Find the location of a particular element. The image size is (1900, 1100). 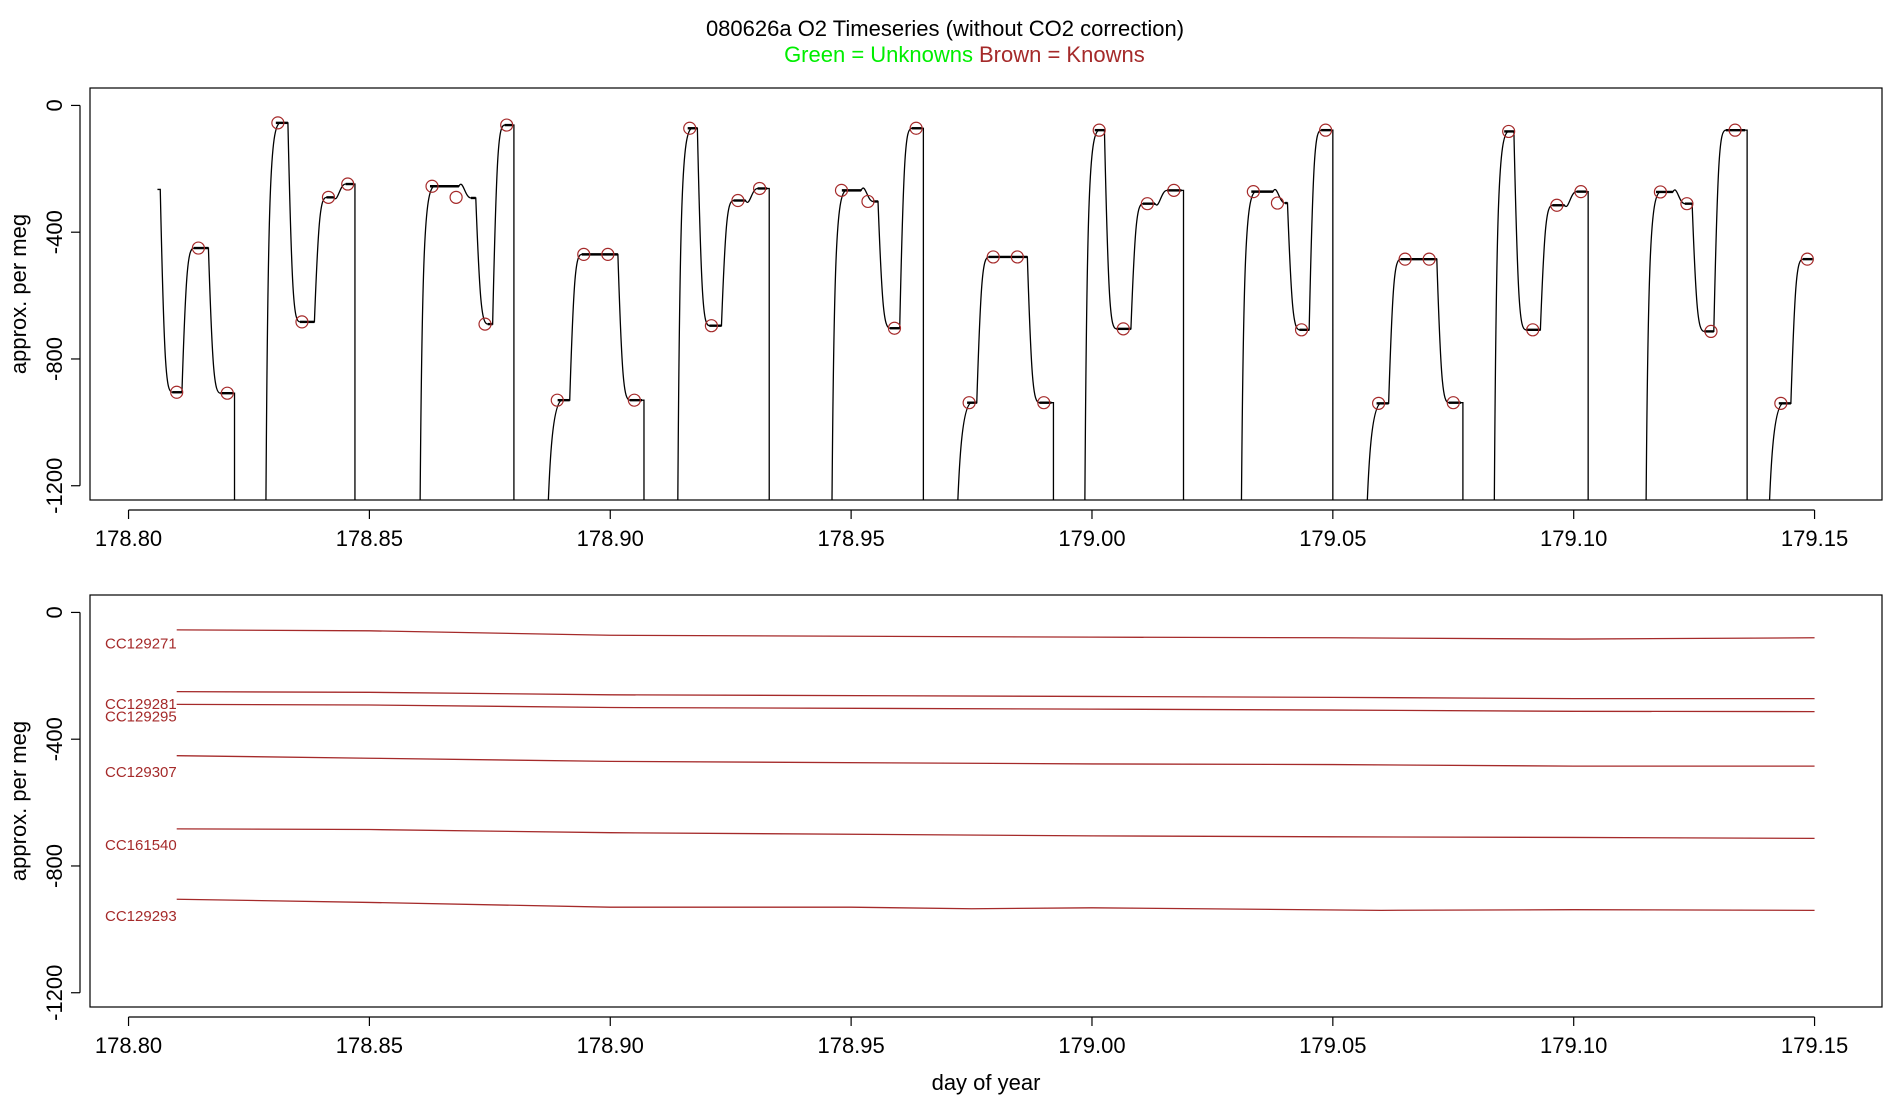

reference-tank-label: CC129271 is located at coordinates (141, 644).